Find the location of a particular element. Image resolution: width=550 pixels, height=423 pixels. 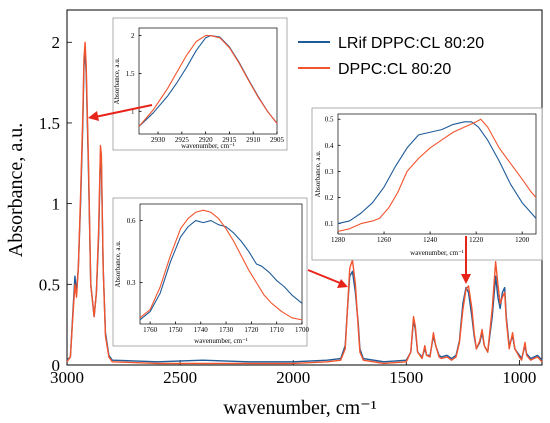

inset-ch-ticks: 2930 2925 2920 2915 2910 2905 1 1.5 2 is located at coordinates (205, 88).